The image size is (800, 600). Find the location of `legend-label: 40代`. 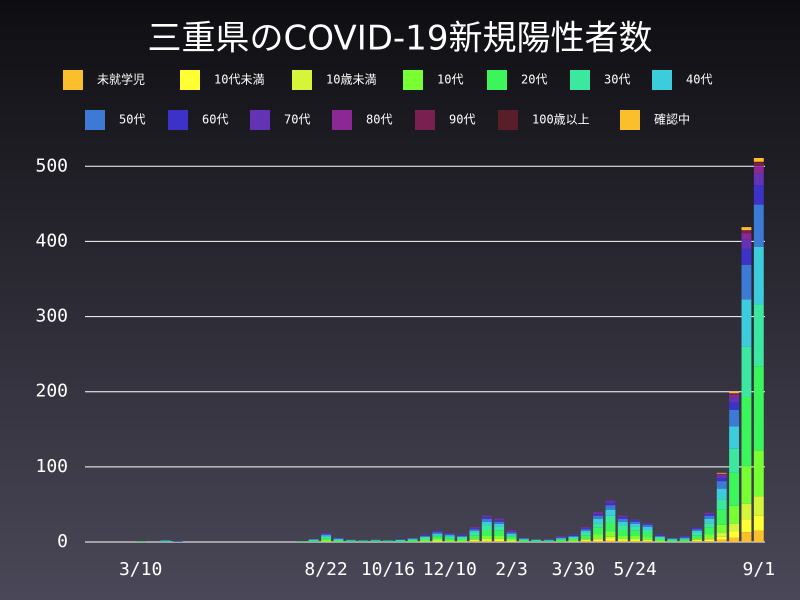

legend-label: 40代 is located at coordinates (699, 80).